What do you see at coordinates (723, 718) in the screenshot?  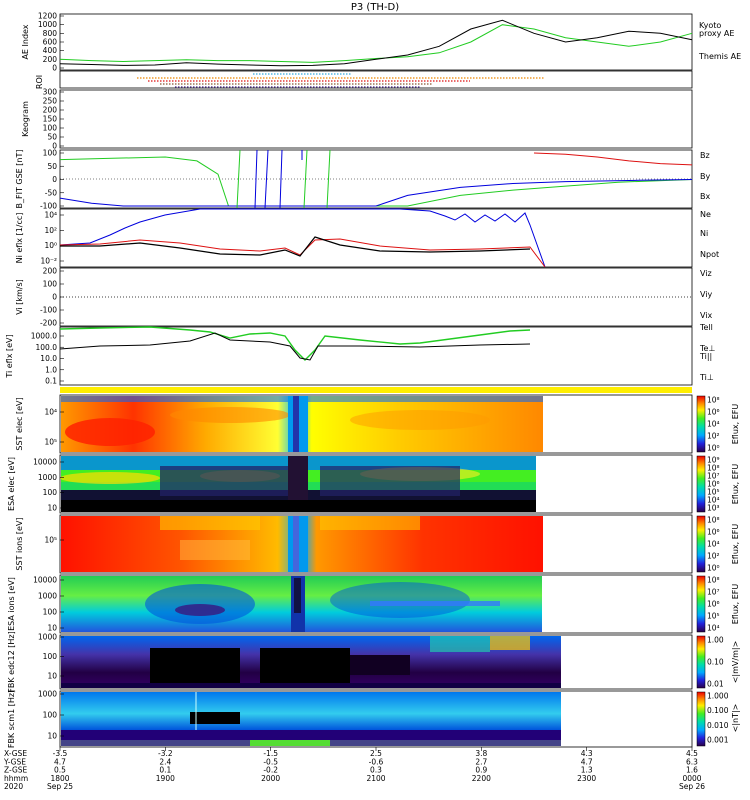 I see `fbk-b-colorbar-ticks: 1.000 0.100 0.010 0.001<|nT|>` at bounding box center [723, 718].